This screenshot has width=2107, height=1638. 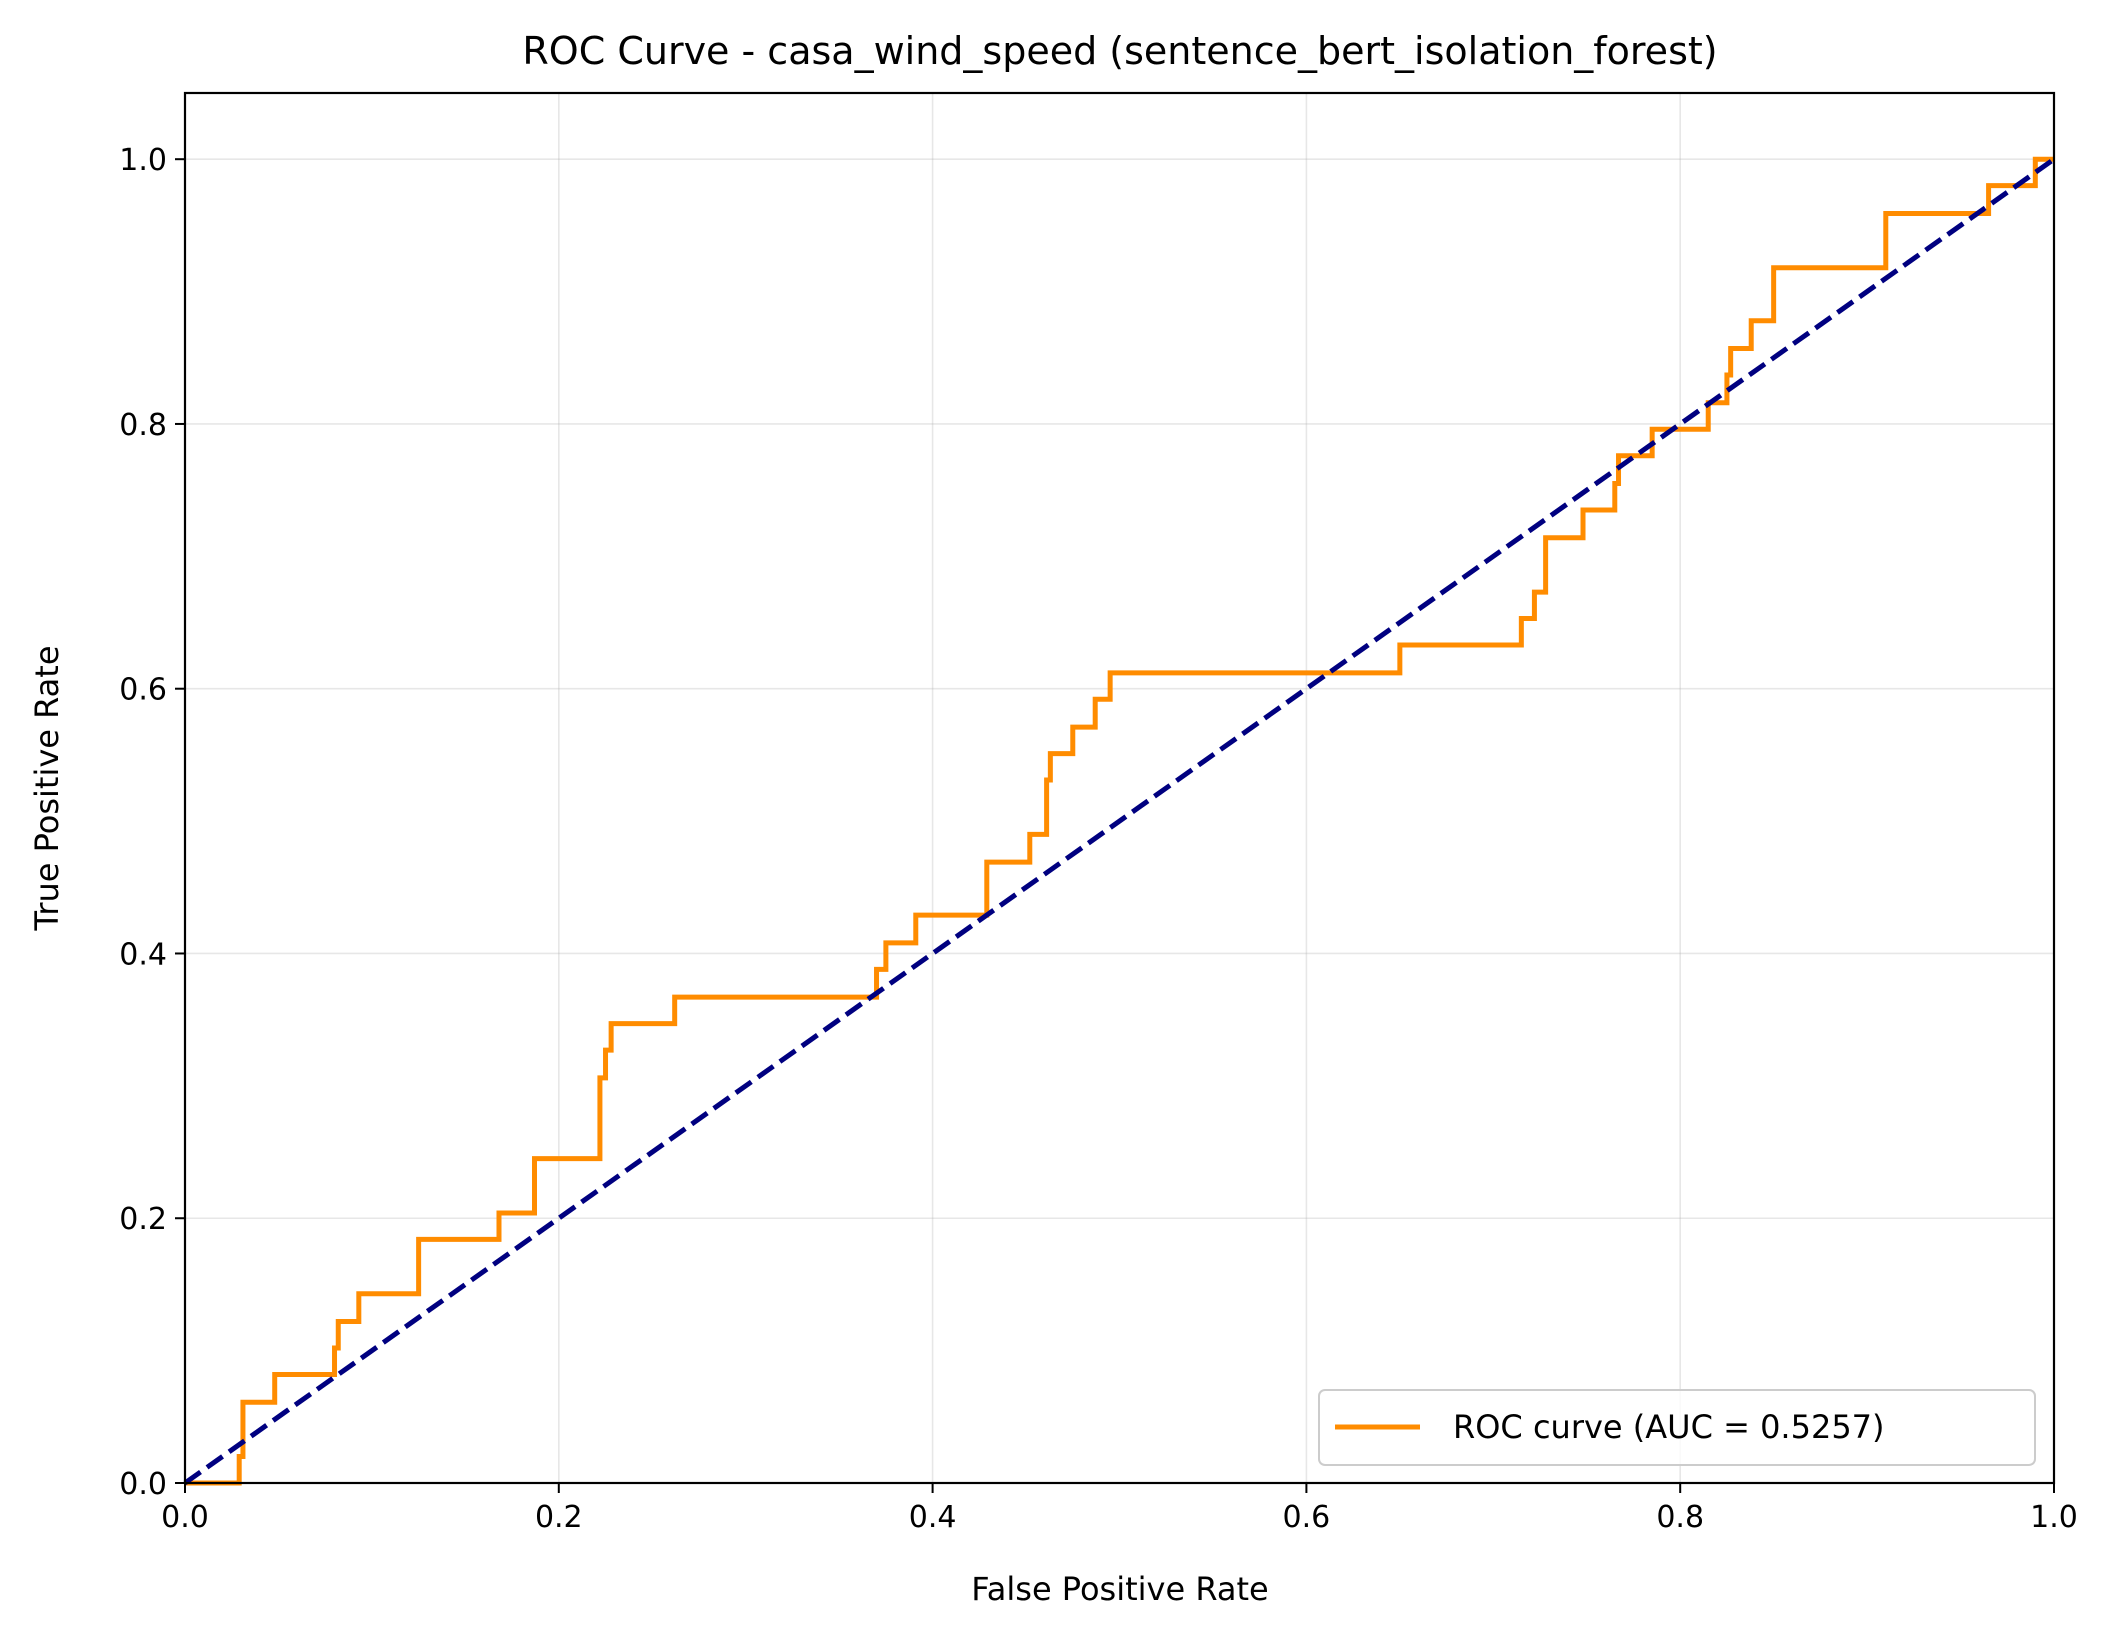 I want to click on x-tick-label: 0.6, so click(x=1307, y=1517).